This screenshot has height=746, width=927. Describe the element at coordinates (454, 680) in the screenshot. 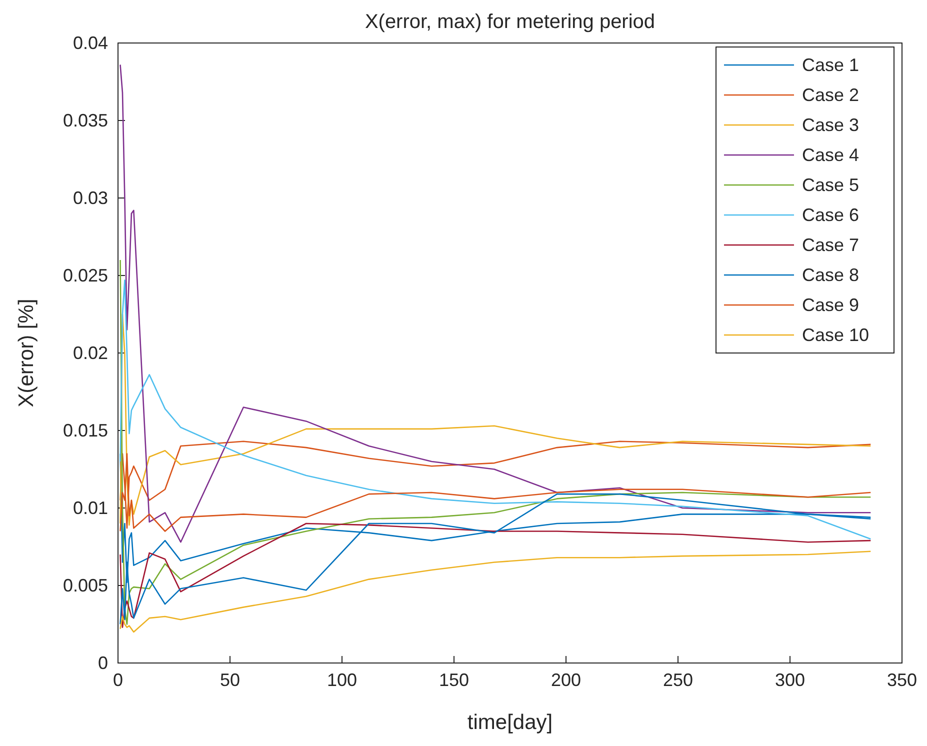

I see `x-tick-label: 150` at that location.